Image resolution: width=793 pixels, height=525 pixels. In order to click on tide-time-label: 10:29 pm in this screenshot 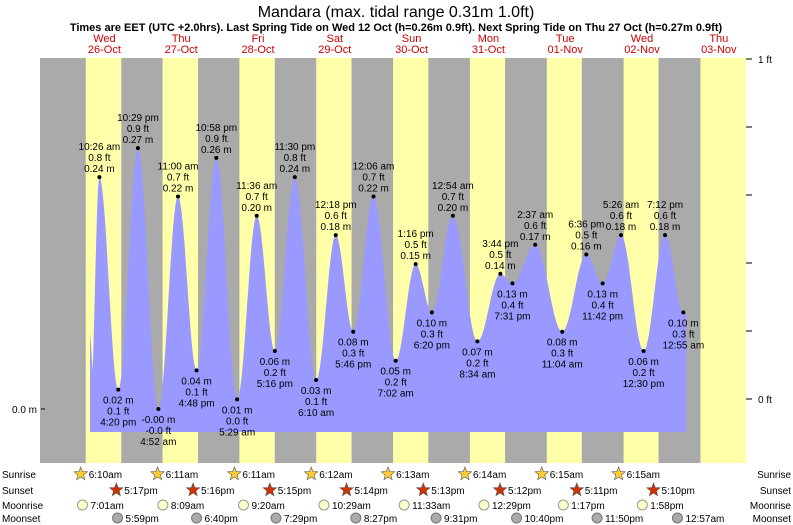, I will do `click(138, 118)`.